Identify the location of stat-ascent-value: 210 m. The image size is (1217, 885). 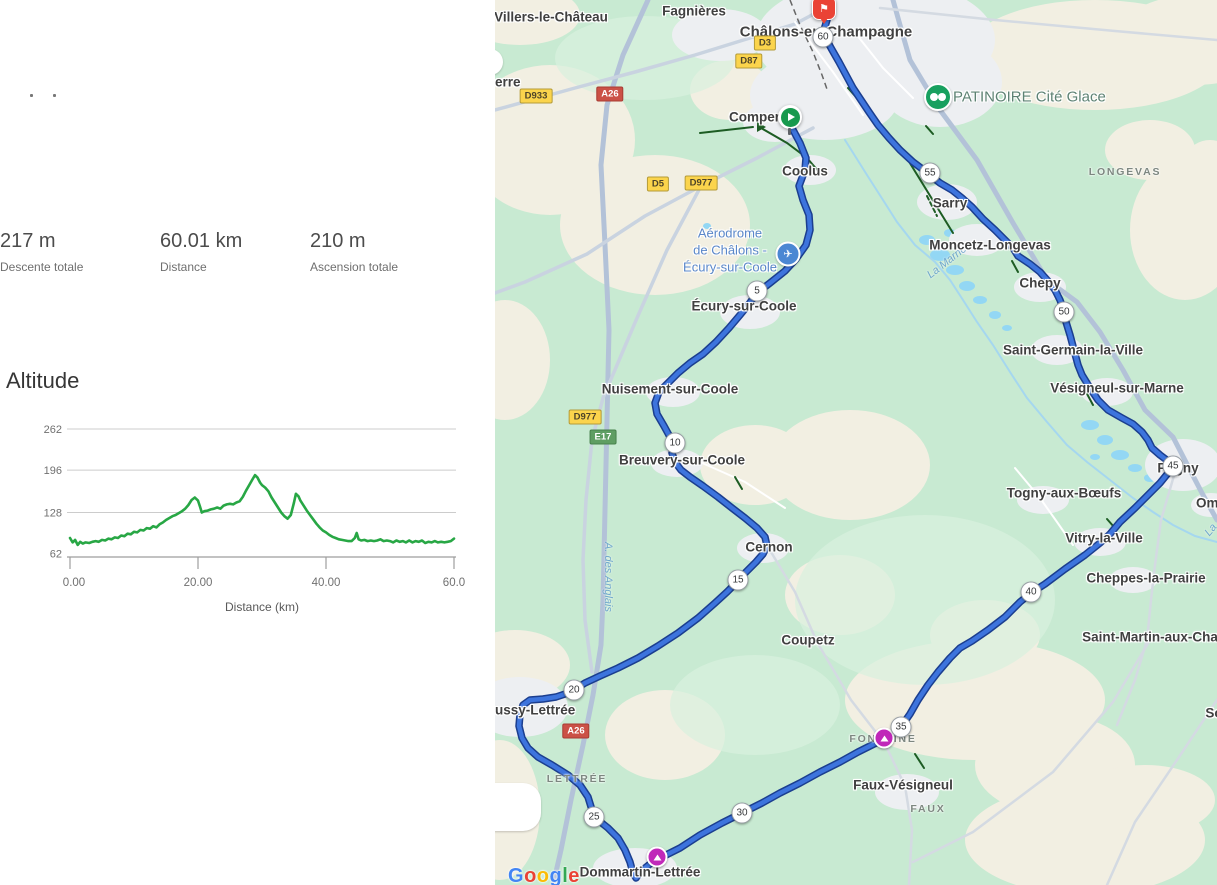
(338, 241).